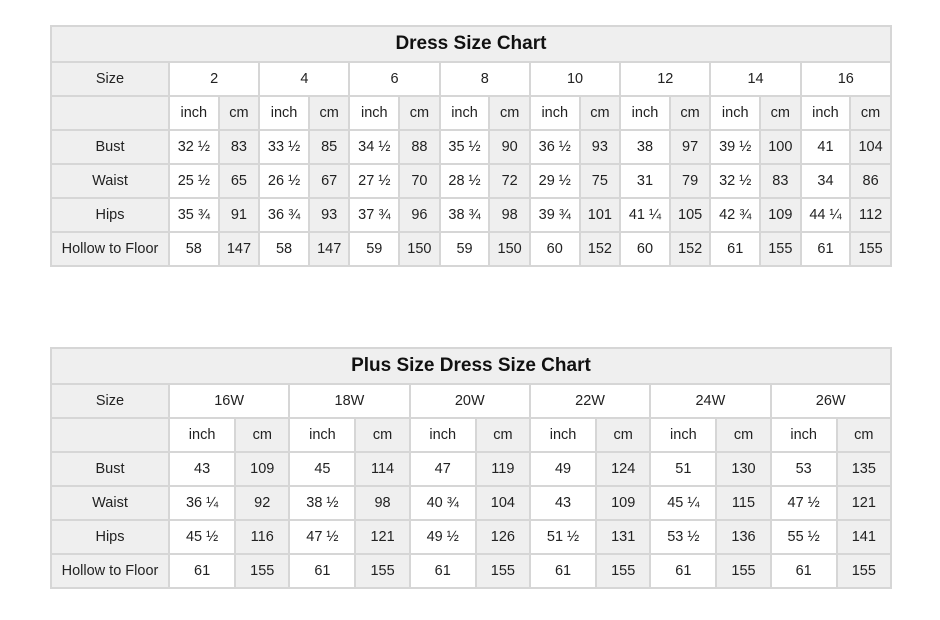  I want to click on inch-value: 34 ½, so click(374, 147).